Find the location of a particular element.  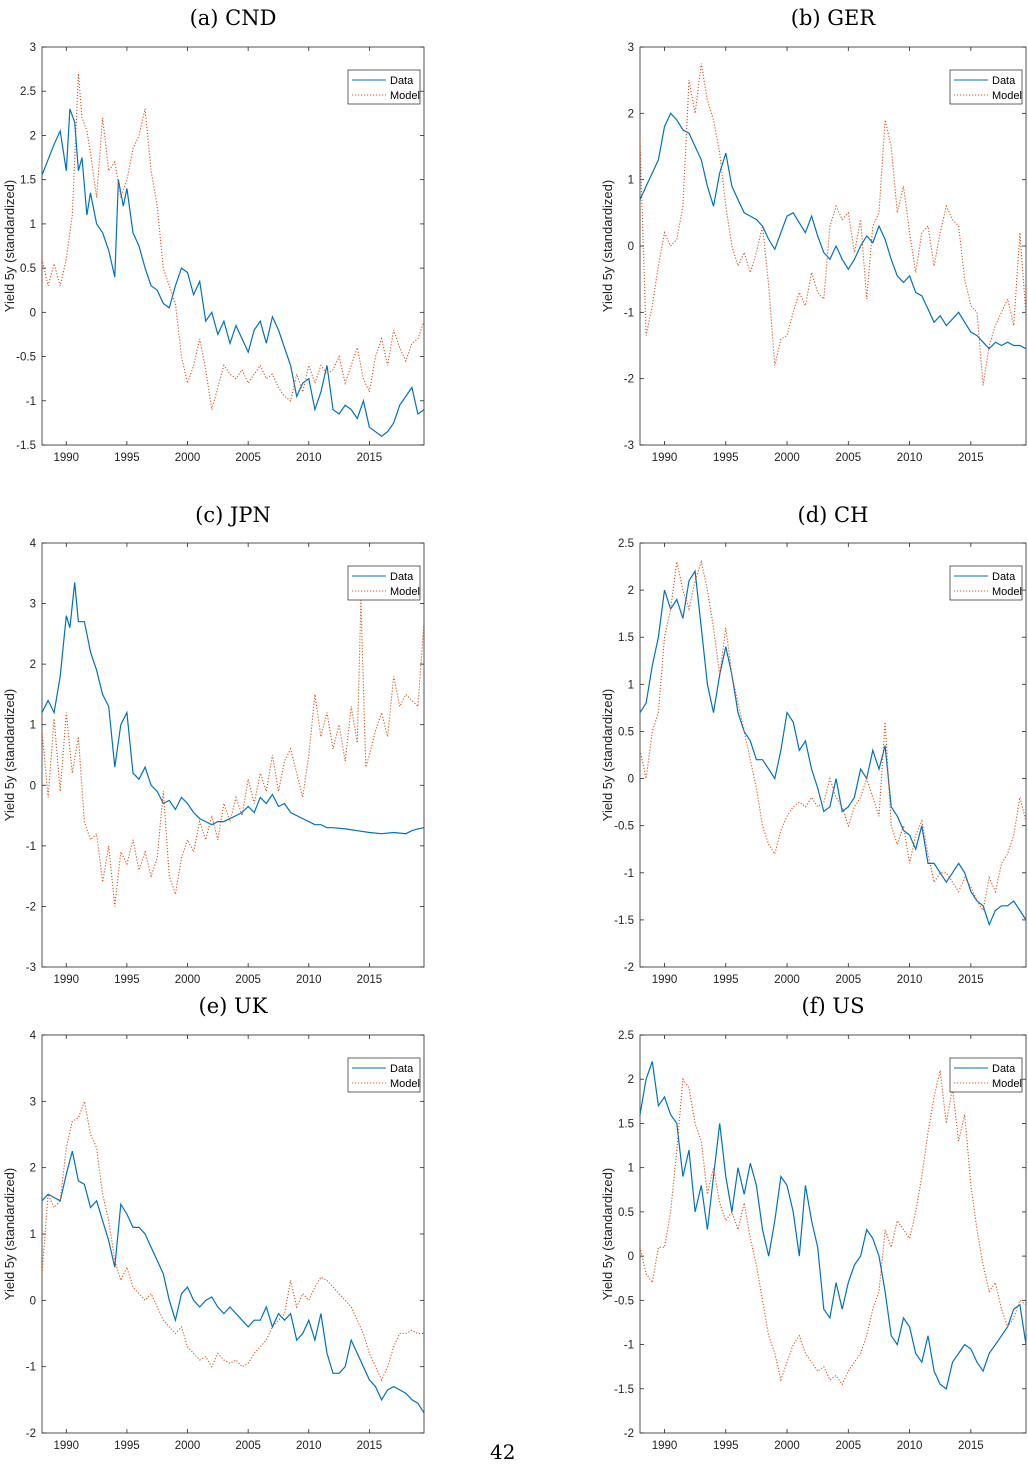

chart-title: (b) GER is located at coordinates (834, 18).